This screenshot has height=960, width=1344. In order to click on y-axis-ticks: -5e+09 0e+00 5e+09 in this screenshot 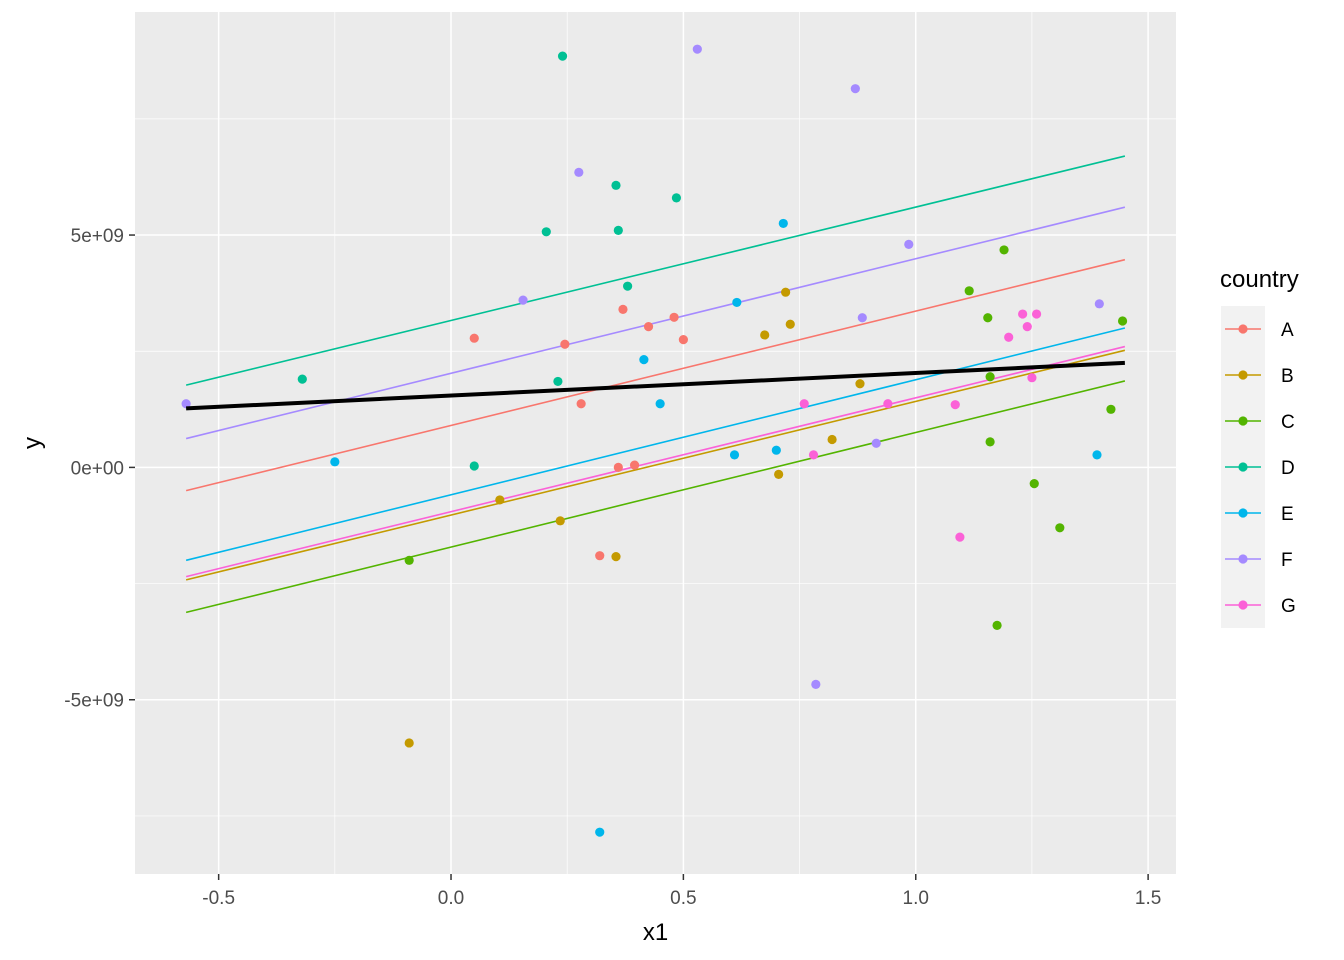, I will do `click(99, 469)`.